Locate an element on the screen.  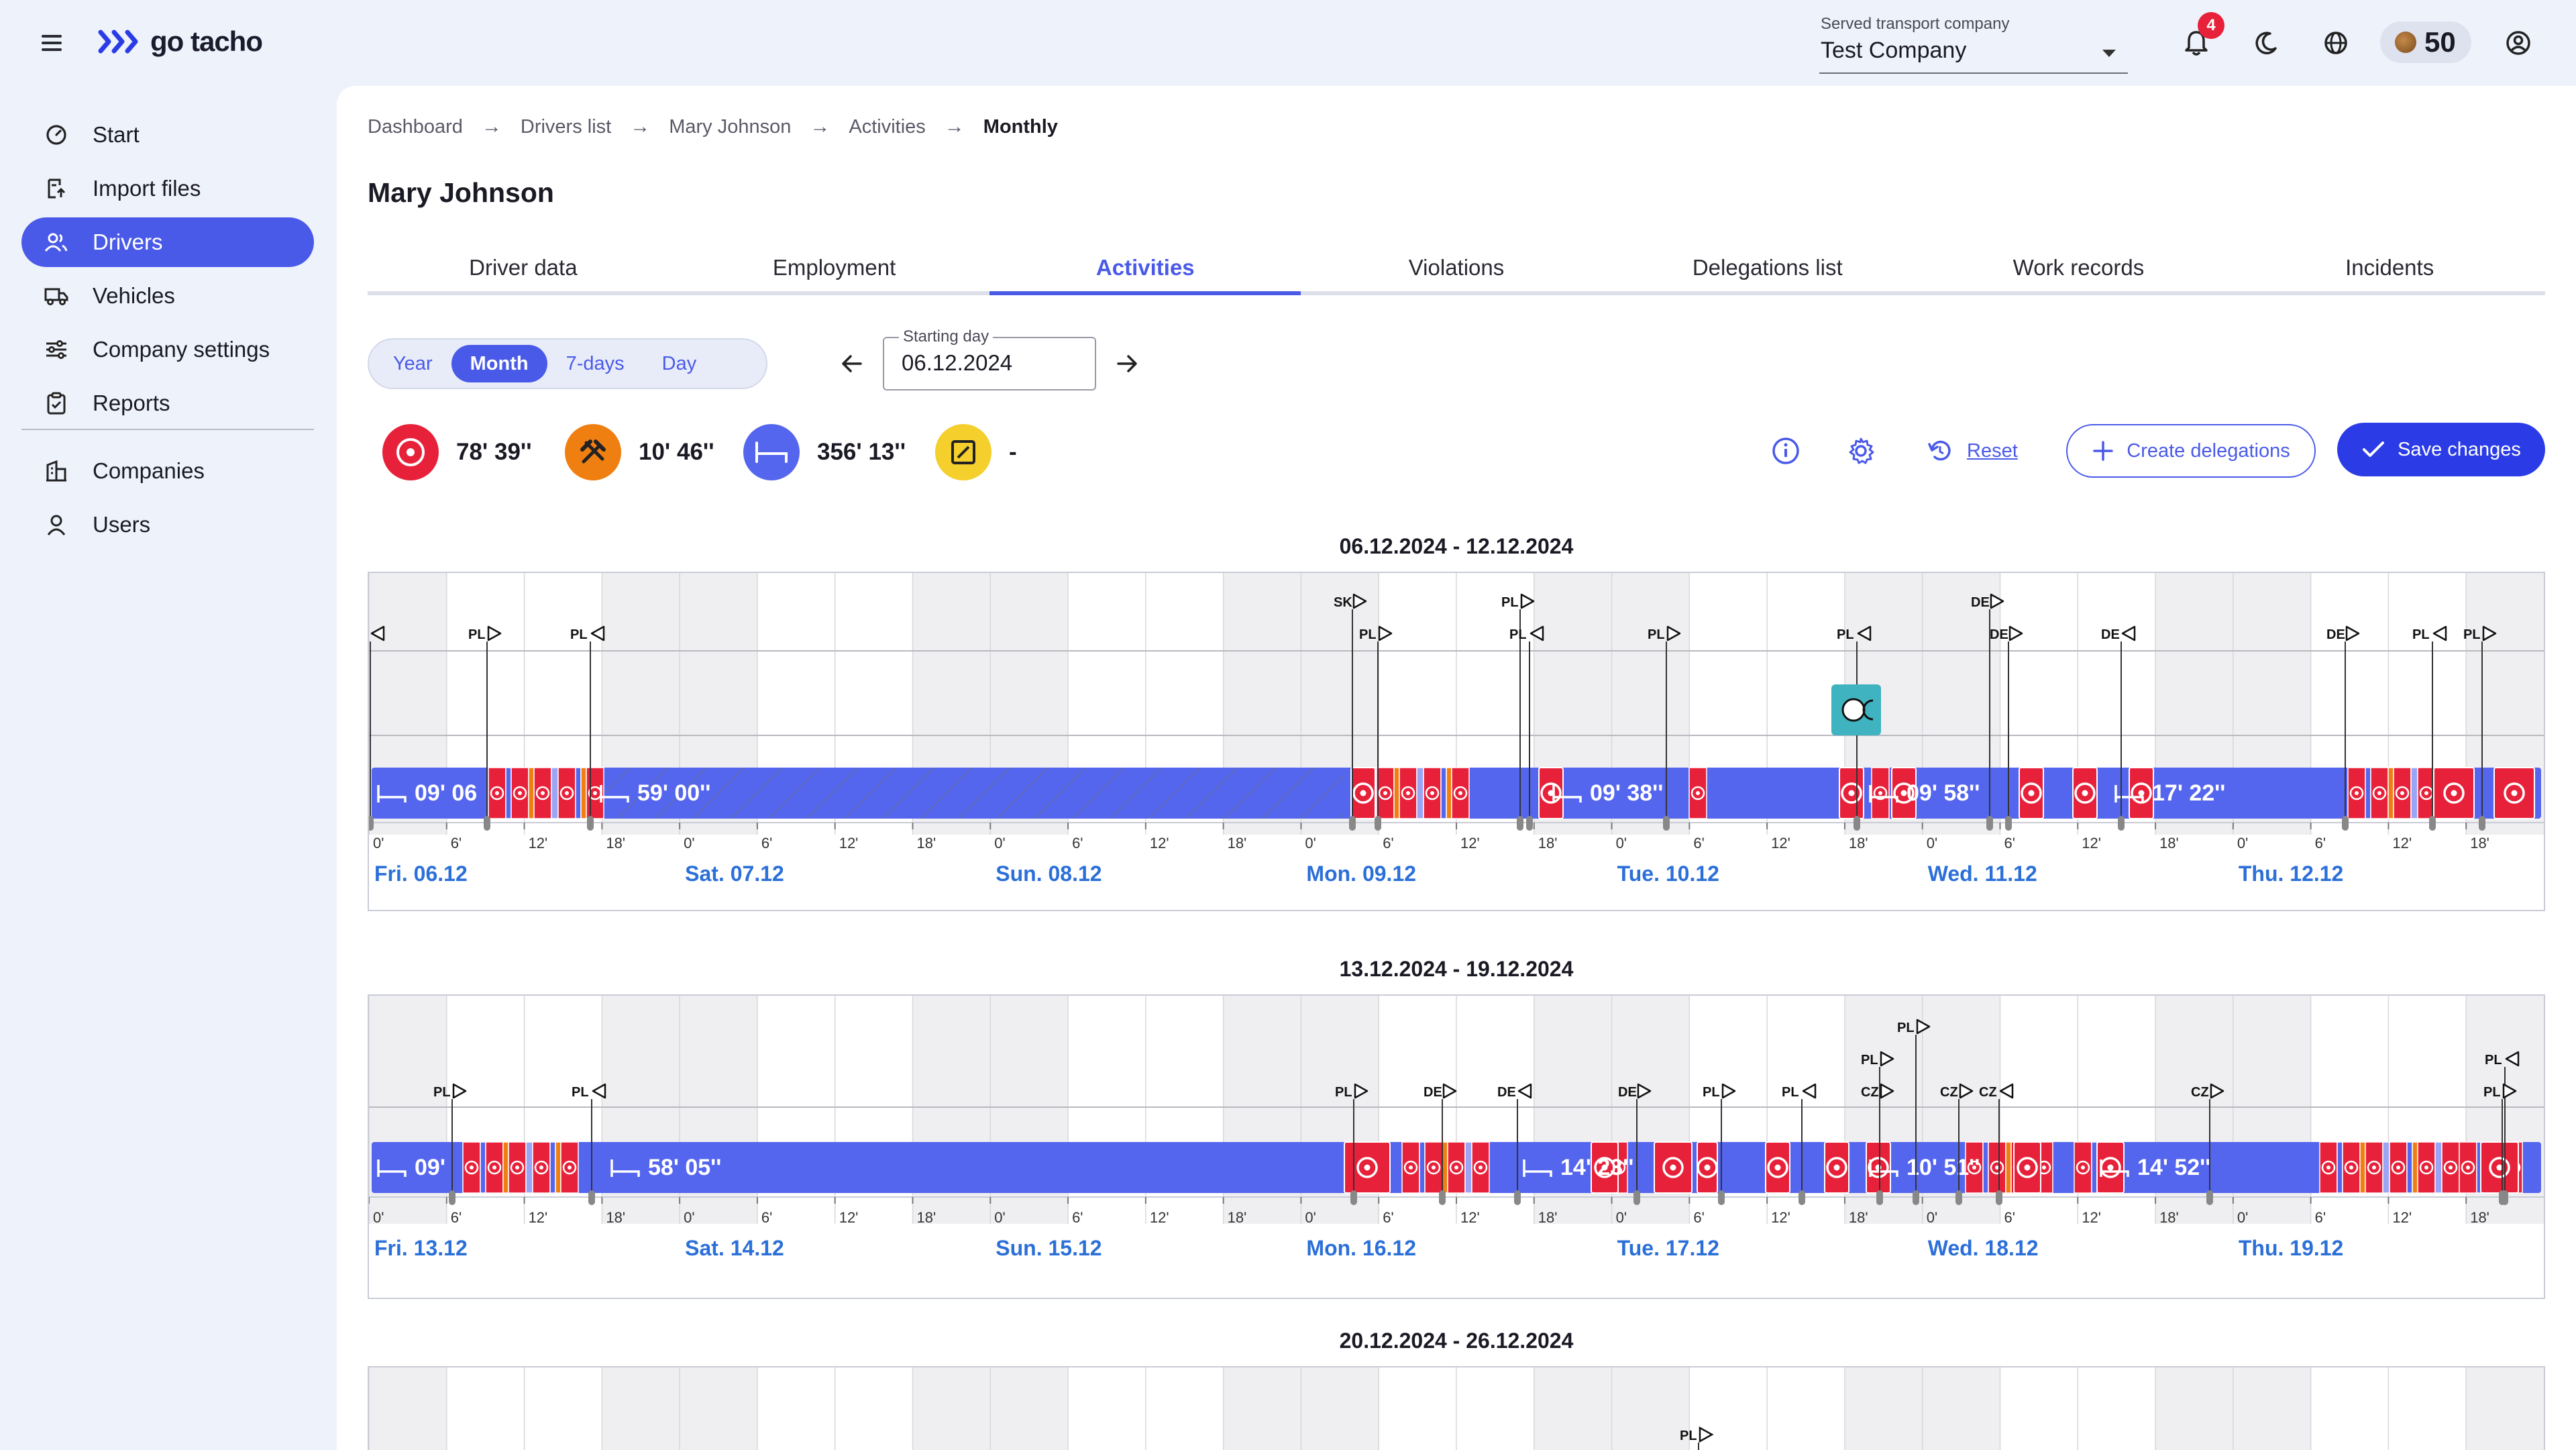
sidebar-item-users: Users is located at coordinates (167, 525).